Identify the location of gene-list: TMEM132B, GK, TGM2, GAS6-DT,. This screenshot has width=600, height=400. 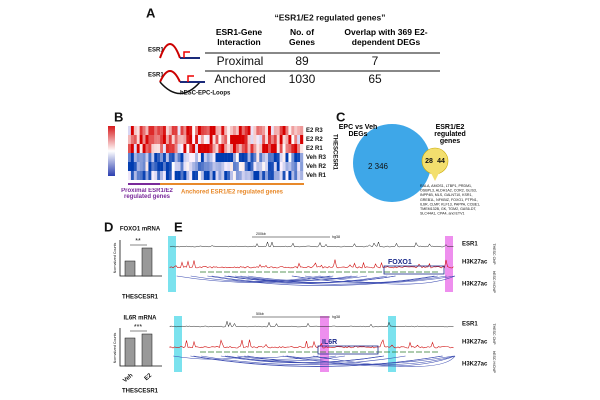
(448, 209).